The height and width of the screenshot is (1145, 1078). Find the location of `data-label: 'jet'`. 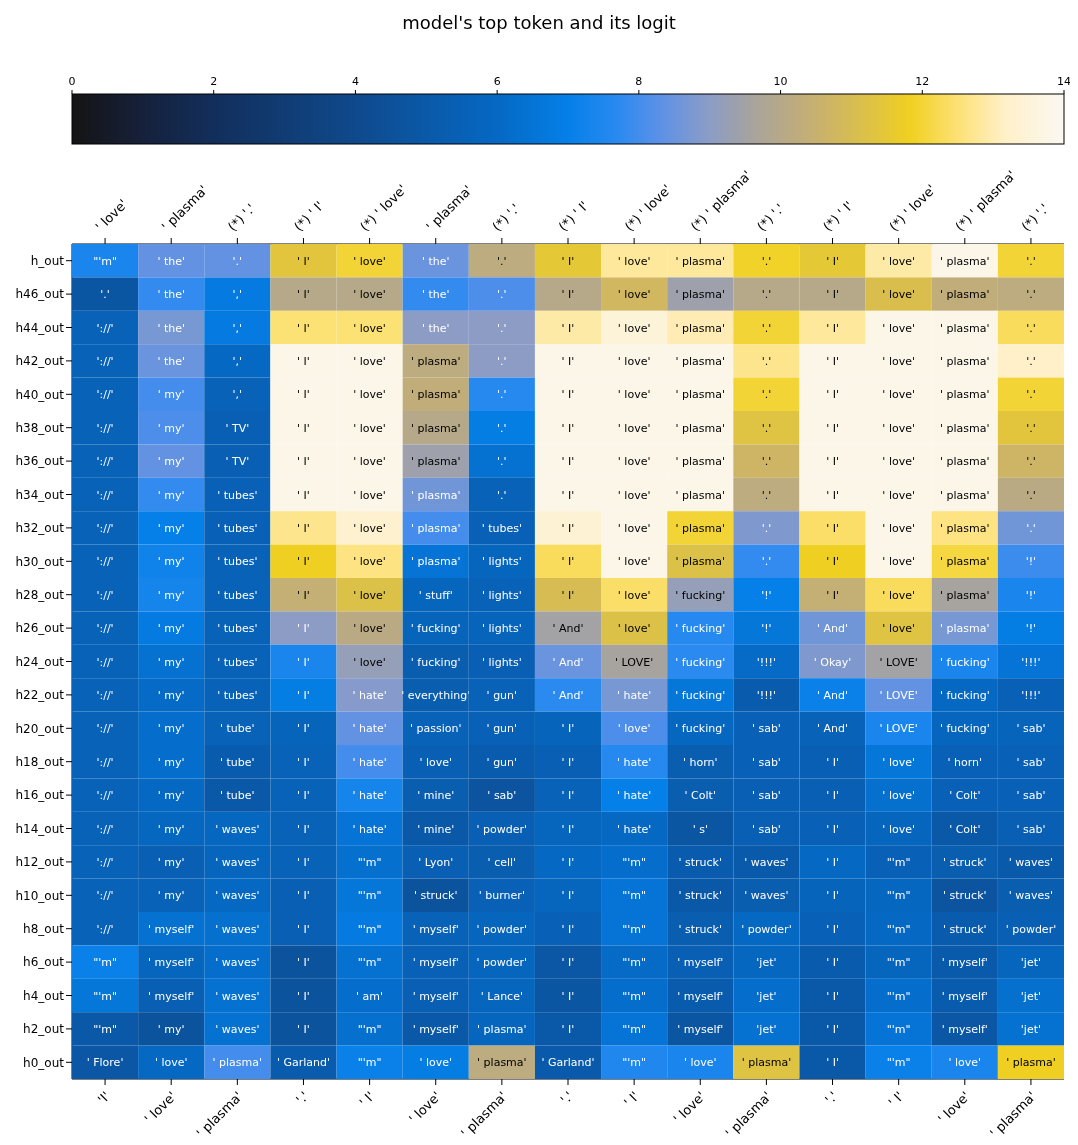

data-label: 'jet' is located at coordinates (766, 1029).